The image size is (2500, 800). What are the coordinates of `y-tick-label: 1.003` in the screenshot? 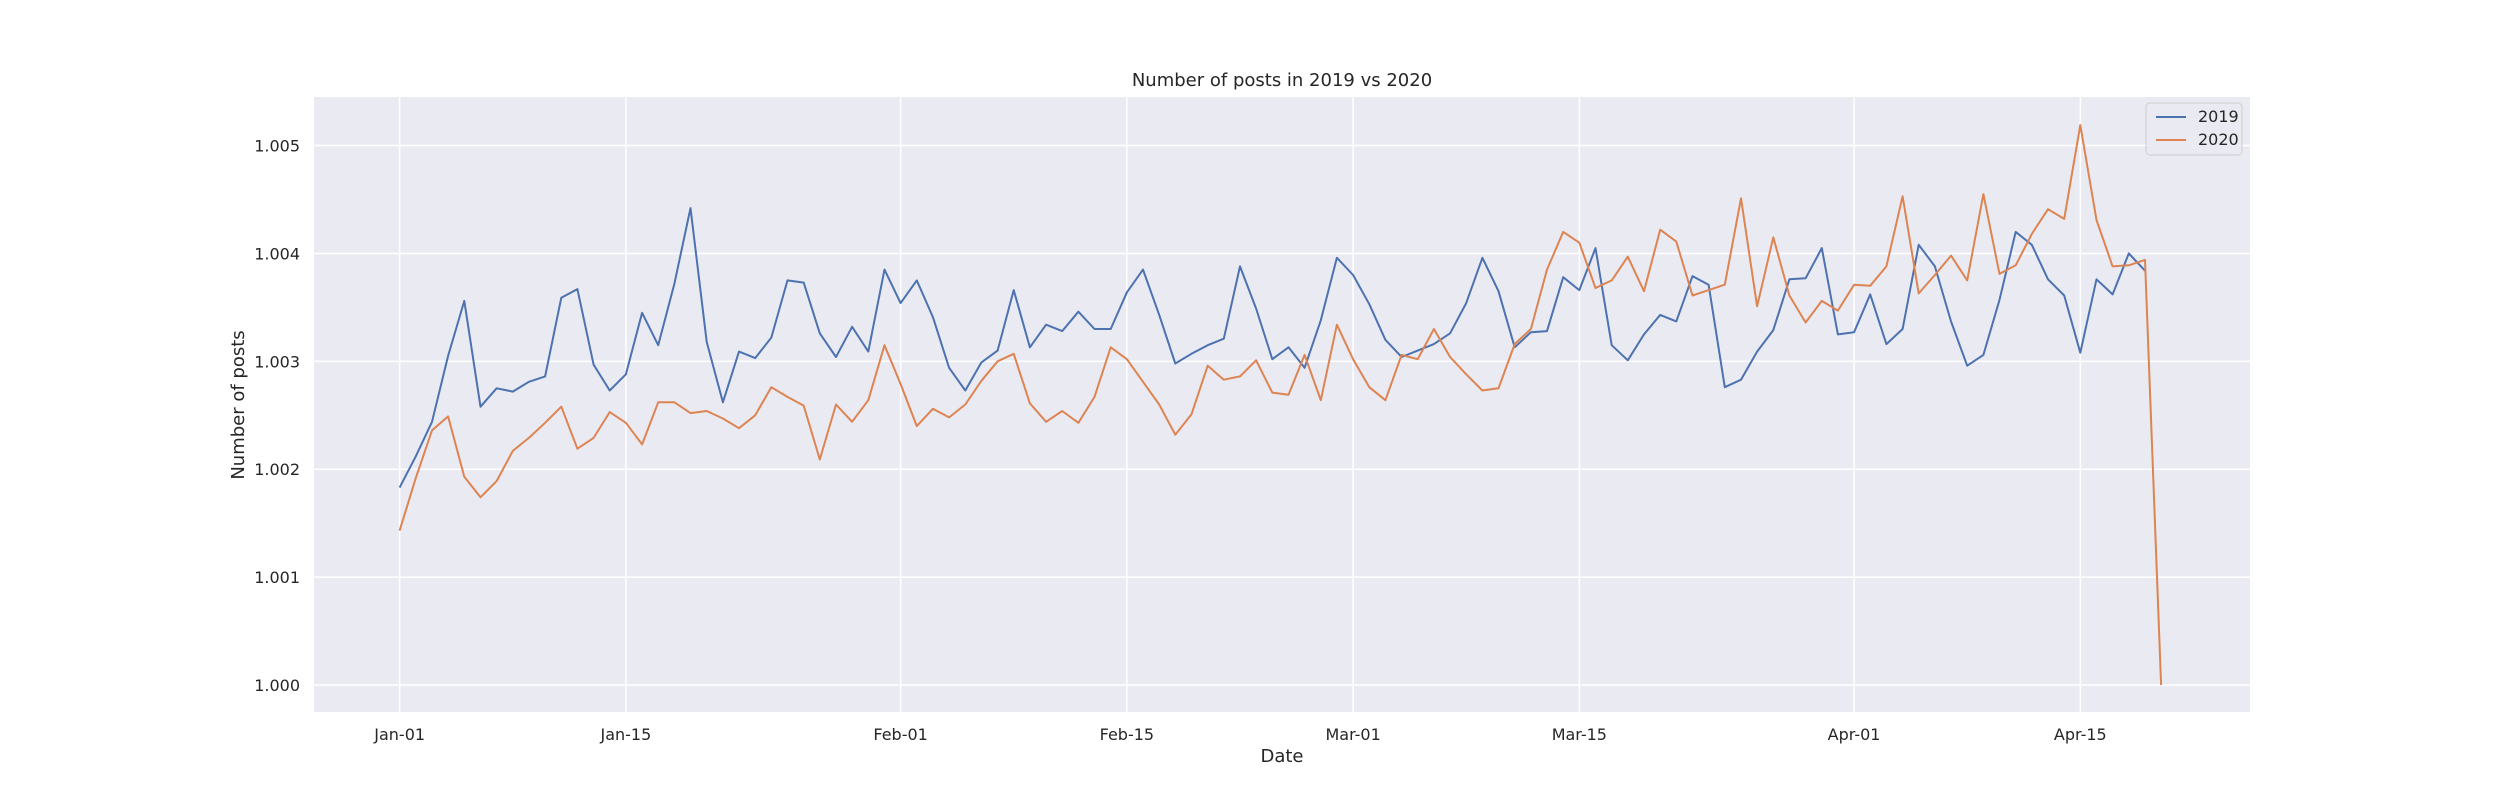 It's located at (277, 361).